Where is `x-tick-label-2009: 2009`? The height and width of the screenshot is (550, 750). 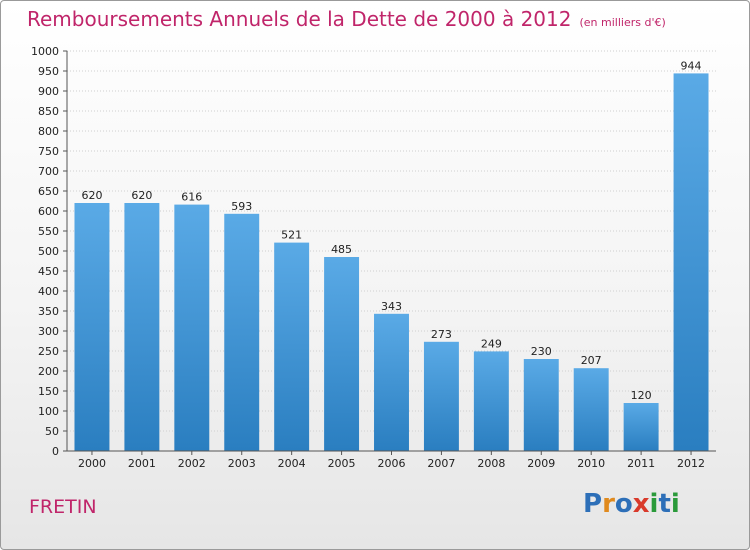 x-tick-label-2009: 2009 is located at coordinates (541, 463).